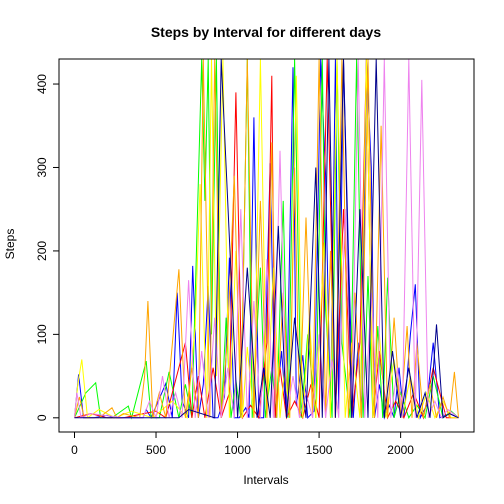 Image resolution: width=504 pixels, height=504 pixels. I want to click on y-tick-label: 300, so click(42, 167).